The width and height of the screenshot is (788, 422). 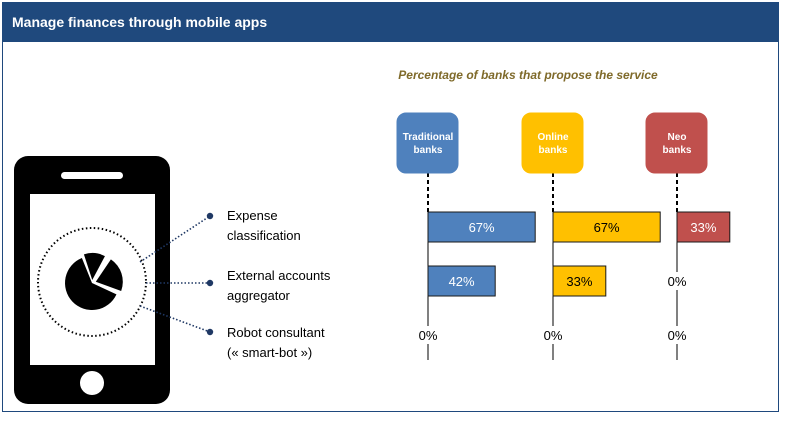 I want to click on pie-chart-icon, so click(x=94, y=281).